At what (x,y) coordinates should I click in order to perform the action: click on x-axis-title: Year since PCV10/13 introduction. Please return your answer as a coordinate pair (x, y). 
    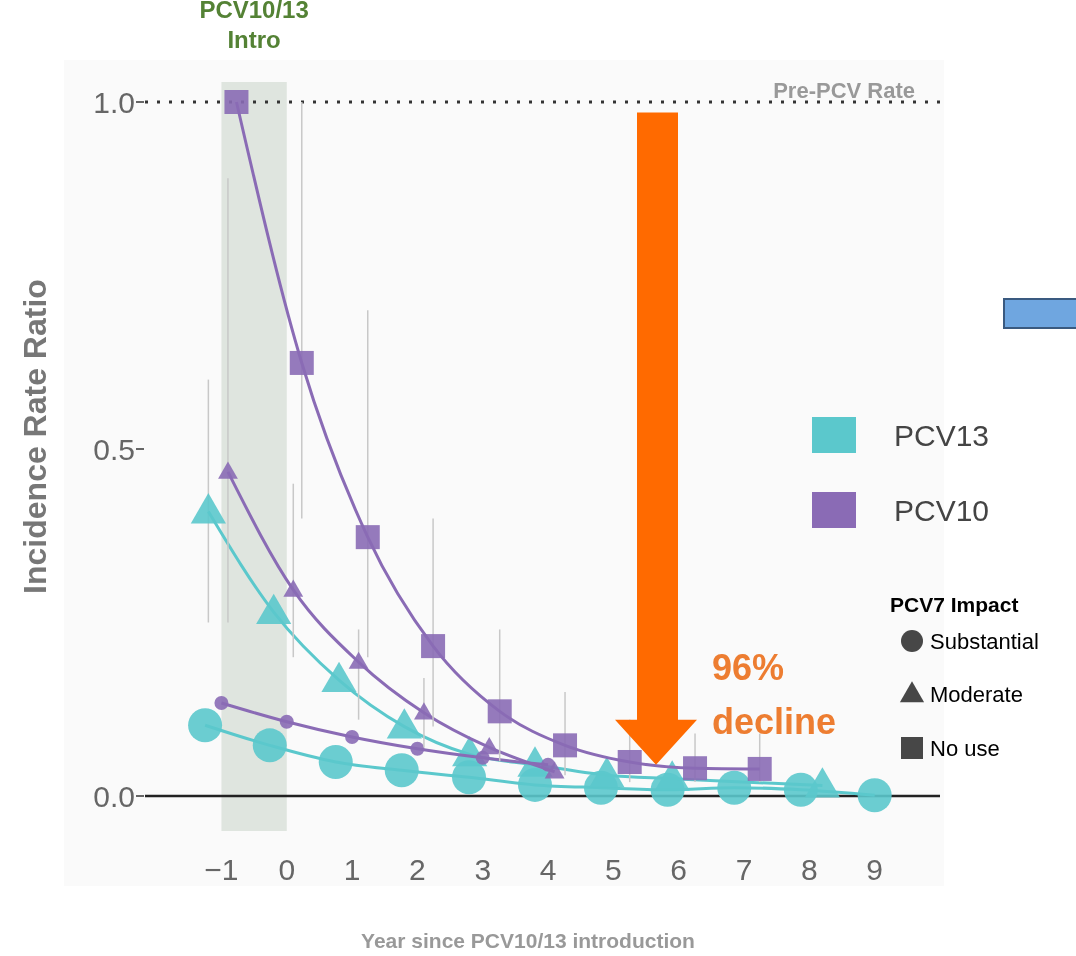
    Looking at the image, I should click on (528, 940).